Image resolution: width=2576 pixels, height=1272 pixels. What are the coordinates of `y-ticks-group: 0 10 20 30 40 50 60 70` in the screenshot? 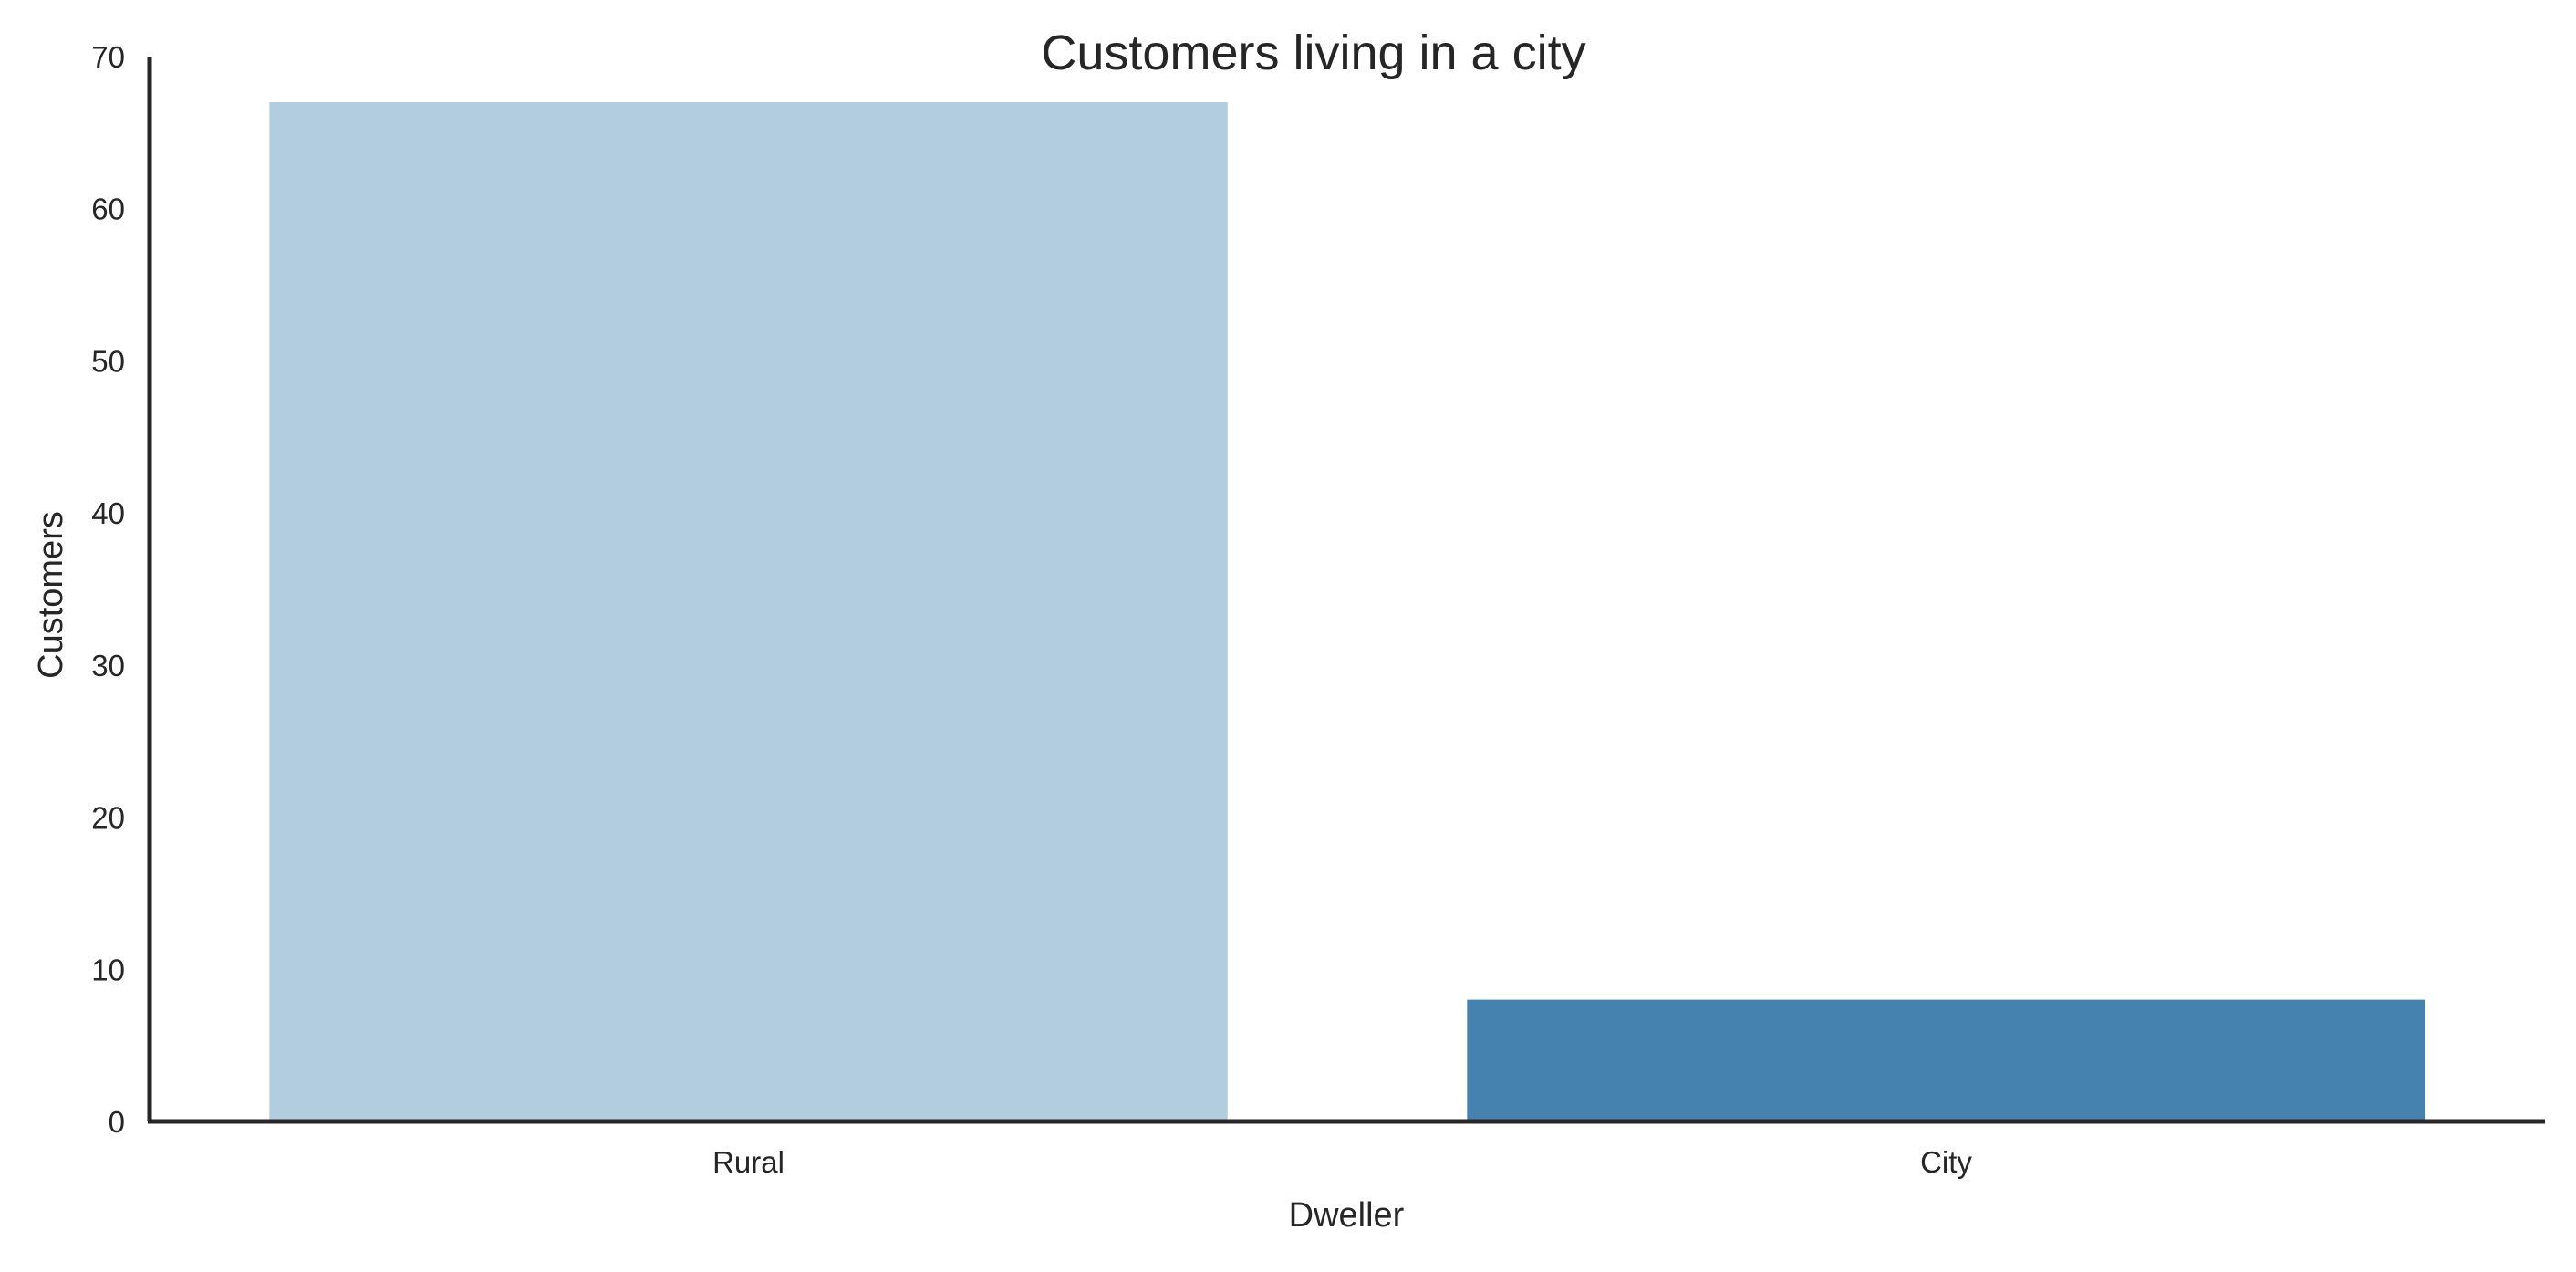 It's located at (108, 589).